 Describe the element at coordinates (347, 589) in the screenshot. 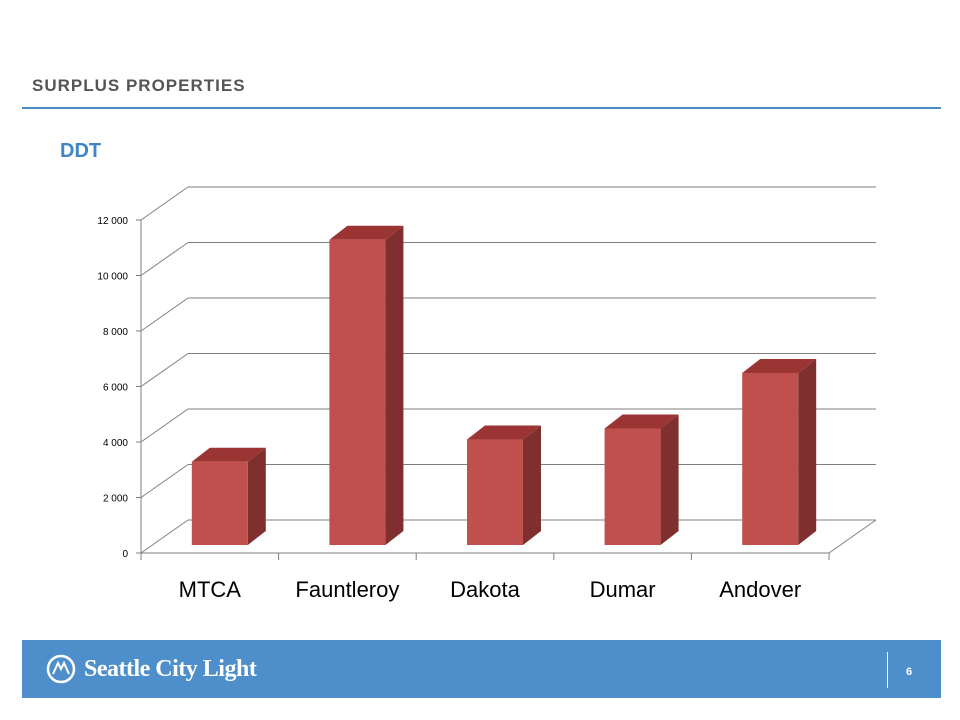

I see `x-tick-label: Fauntleroy` at that location.